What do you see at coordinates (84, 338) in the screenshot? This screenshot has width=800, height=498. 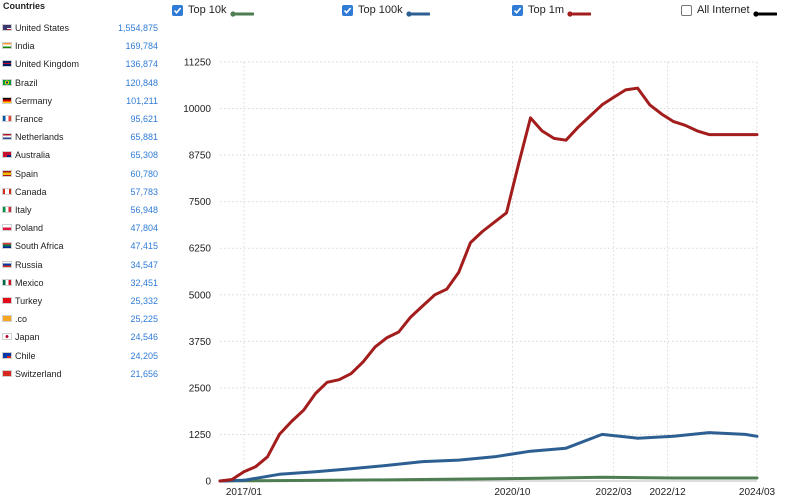 I see `country-row: Japan 24,546` at bounding box center [84, 338].